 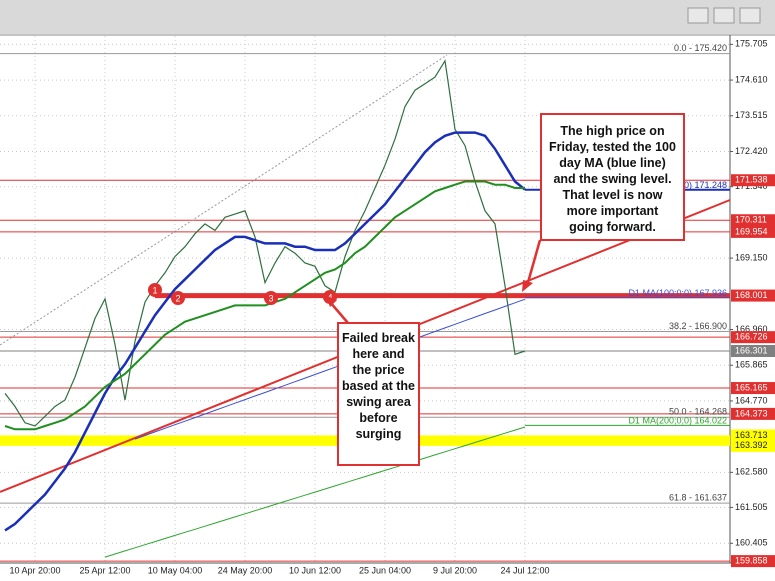 What do you see at coordinates (677, 293) in the screenshot?
I see `ma-label: D1 MA(100;0;0) 167.936` at bounding box center [677, 293].